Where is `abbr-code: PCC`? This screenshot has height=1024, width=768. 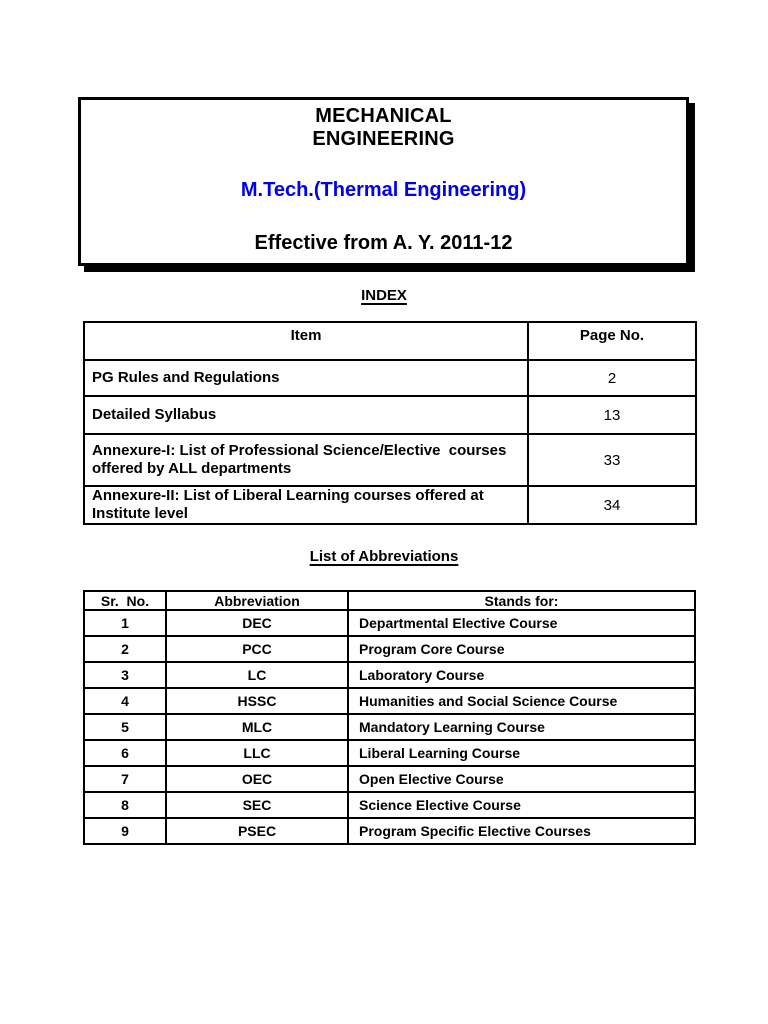
abbr-code: PCC is located at coordinates (257, 649).